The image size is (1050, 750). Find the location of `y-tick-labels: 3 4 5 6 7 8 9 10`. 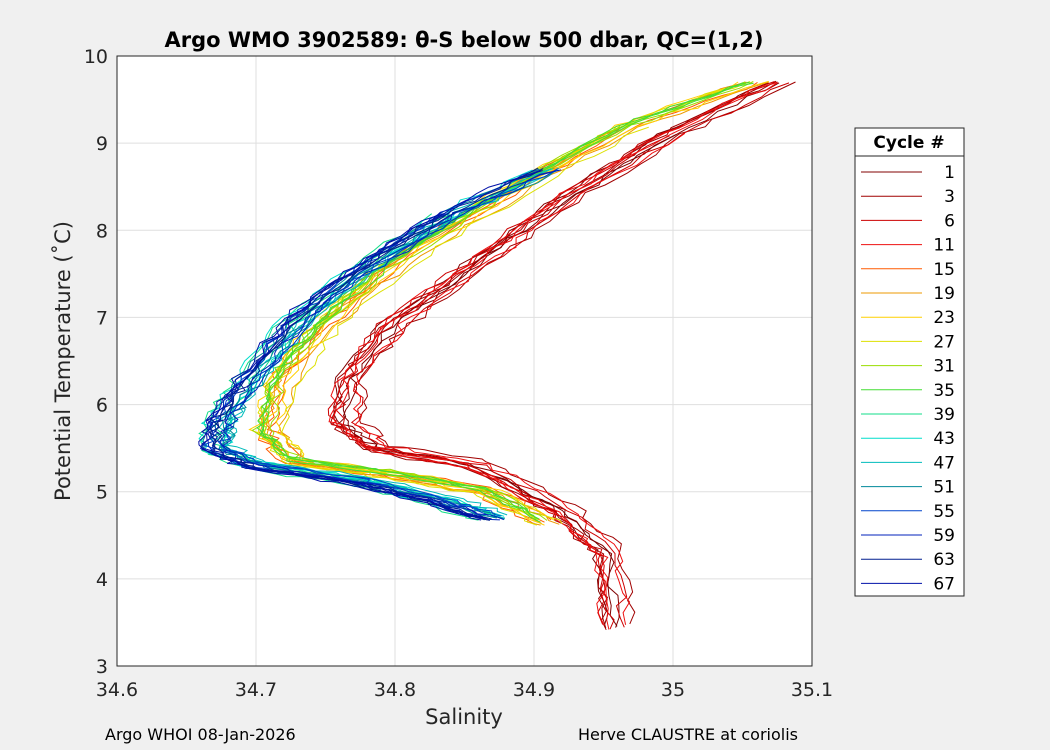

y-tick-labels: 3 4 5 6 7 8 9 10 is located at coordinates (96, 362).